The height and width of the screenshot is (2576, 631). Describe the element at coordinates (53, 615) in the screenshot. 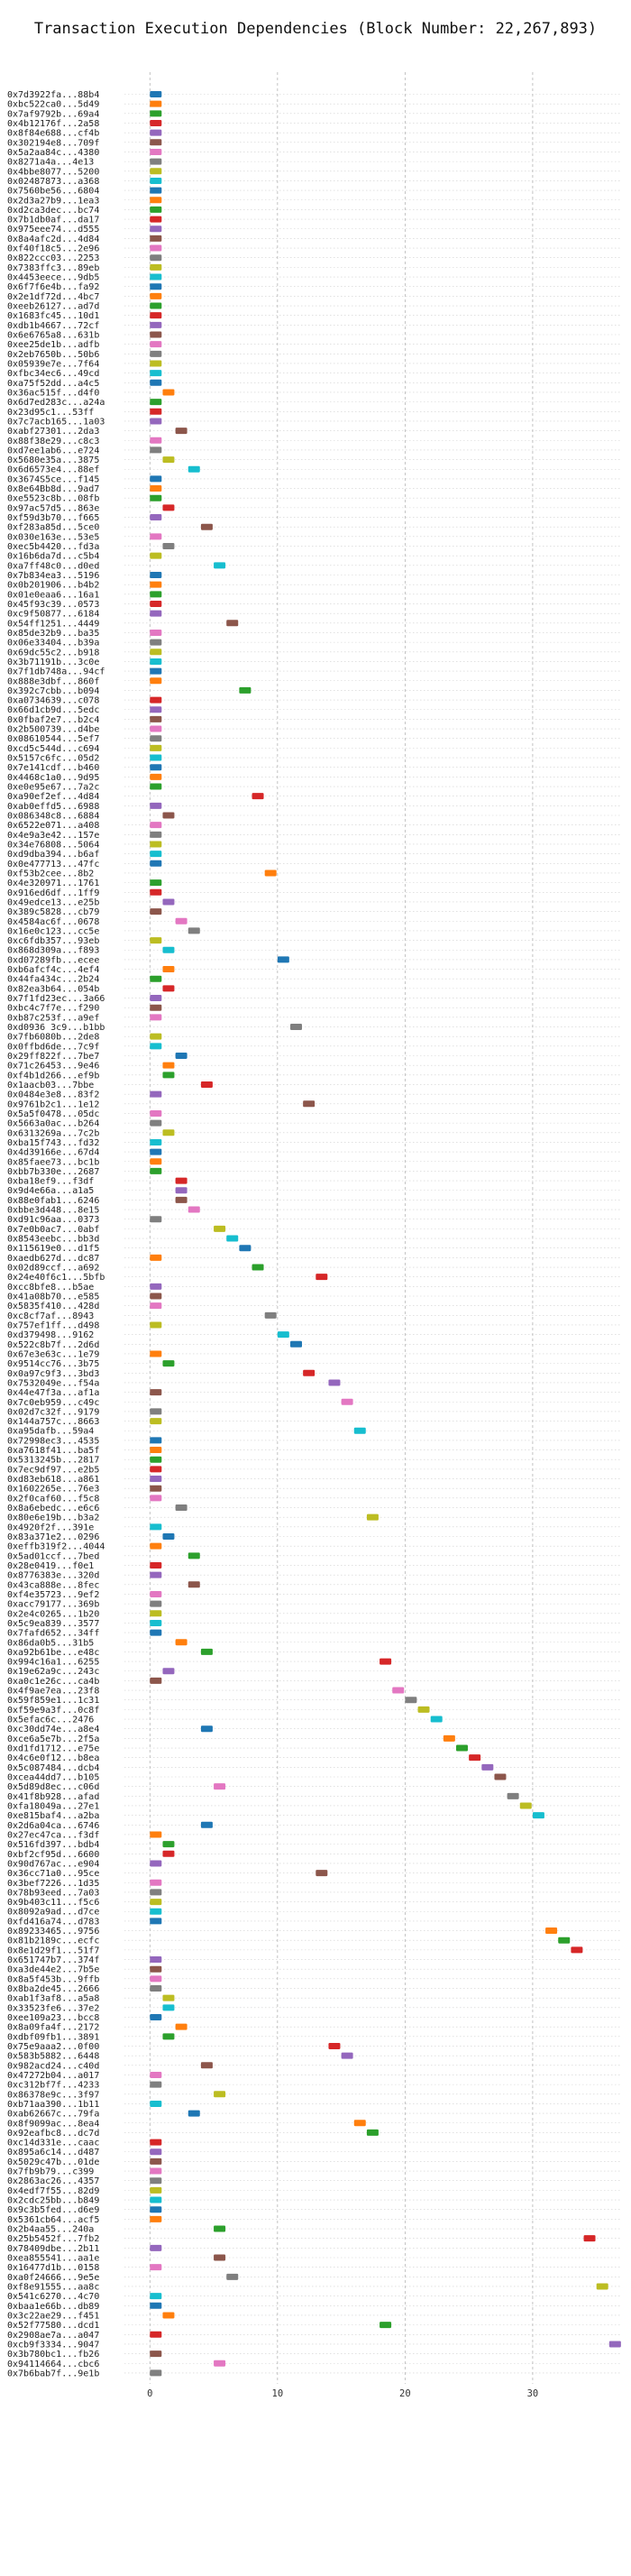

I see `y-tick-label: 0xc9f50877...6184` at that location.